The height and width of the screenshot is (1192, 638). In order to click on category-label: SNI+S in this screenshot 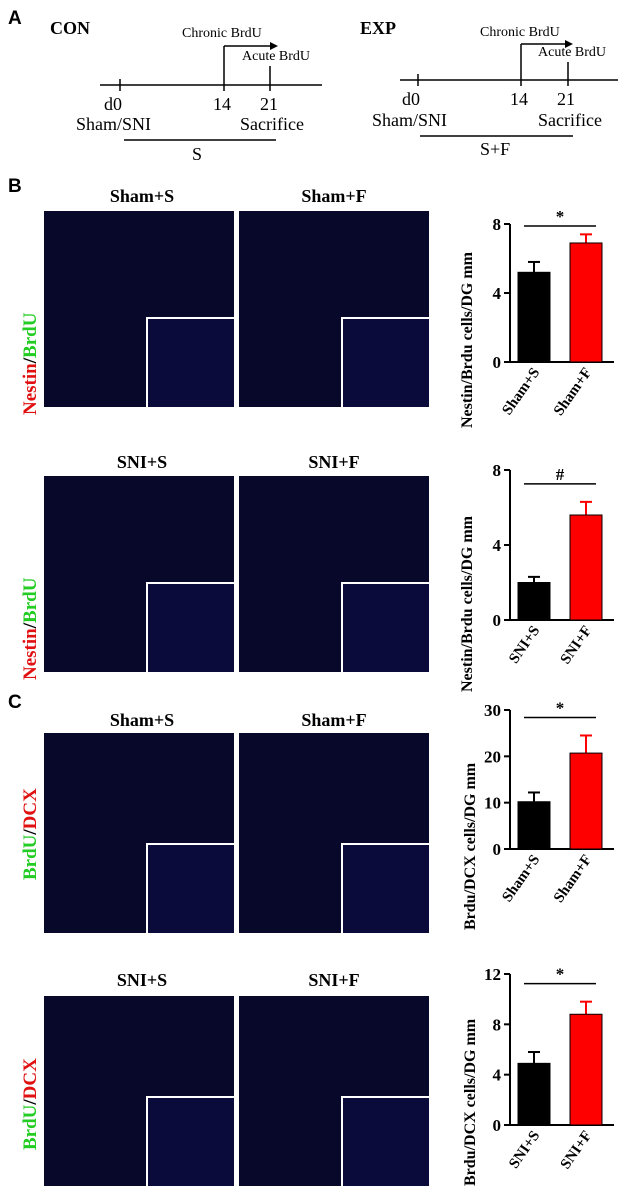, I will do `click(524, 1150)`.